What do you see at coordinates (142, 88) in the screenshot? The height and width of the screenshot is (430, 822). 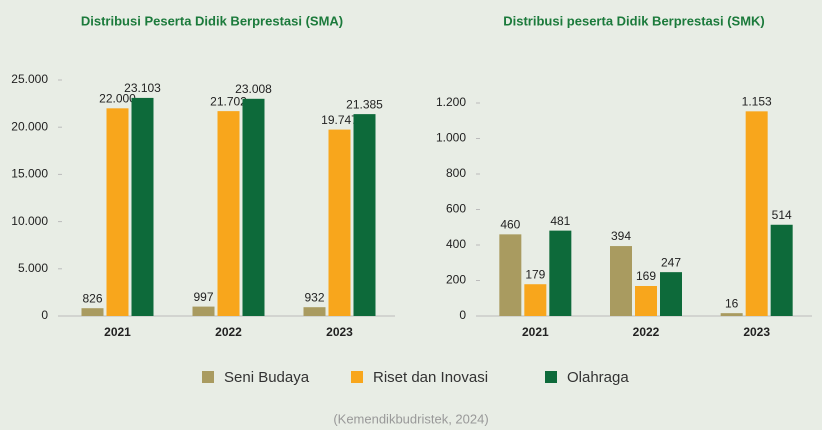 I see `data-label: 23.103` at bounding box center [142, 88].